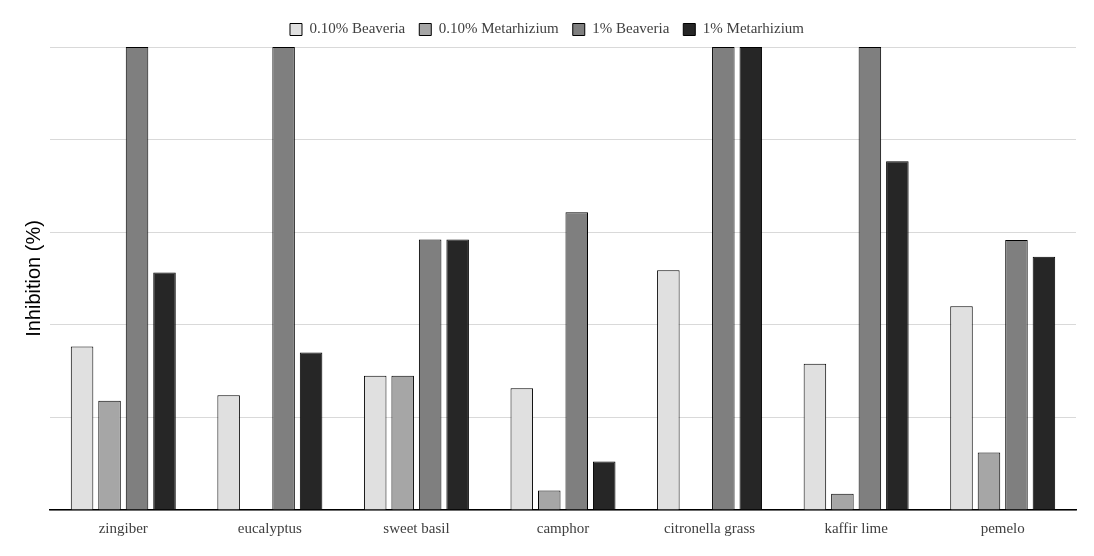  What do you see at coordinates (357, 28) in the screenshot?
I see `legend-label: 0.10% Beaveria` at bounding box center [357, 28].